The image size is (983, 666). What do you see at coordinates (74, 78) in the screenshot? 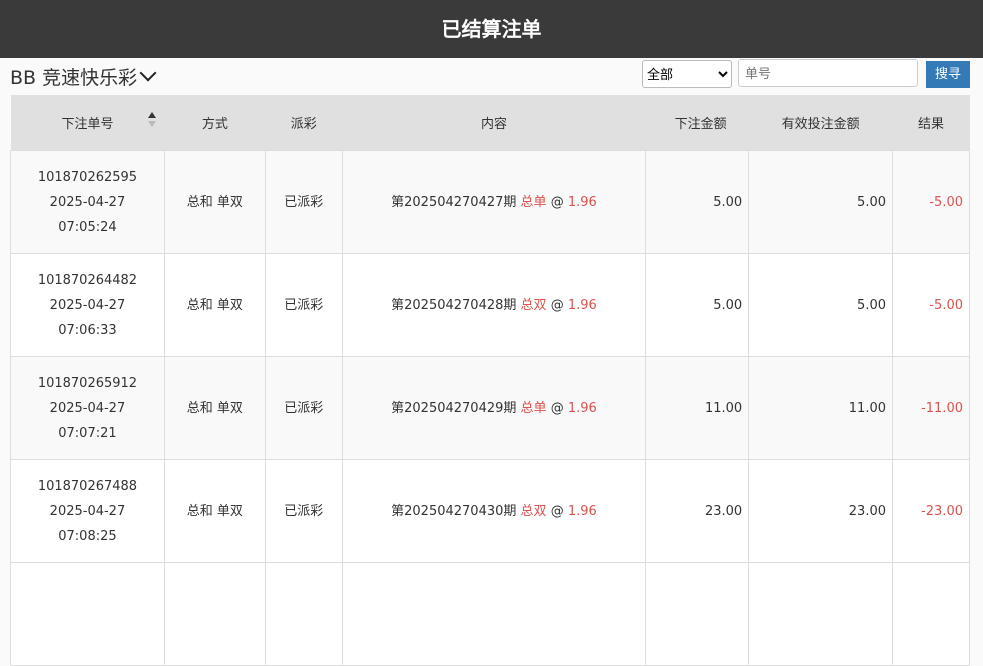
I see `game-name: BB 竞速快乐彩` at bounding box center [74, 78].